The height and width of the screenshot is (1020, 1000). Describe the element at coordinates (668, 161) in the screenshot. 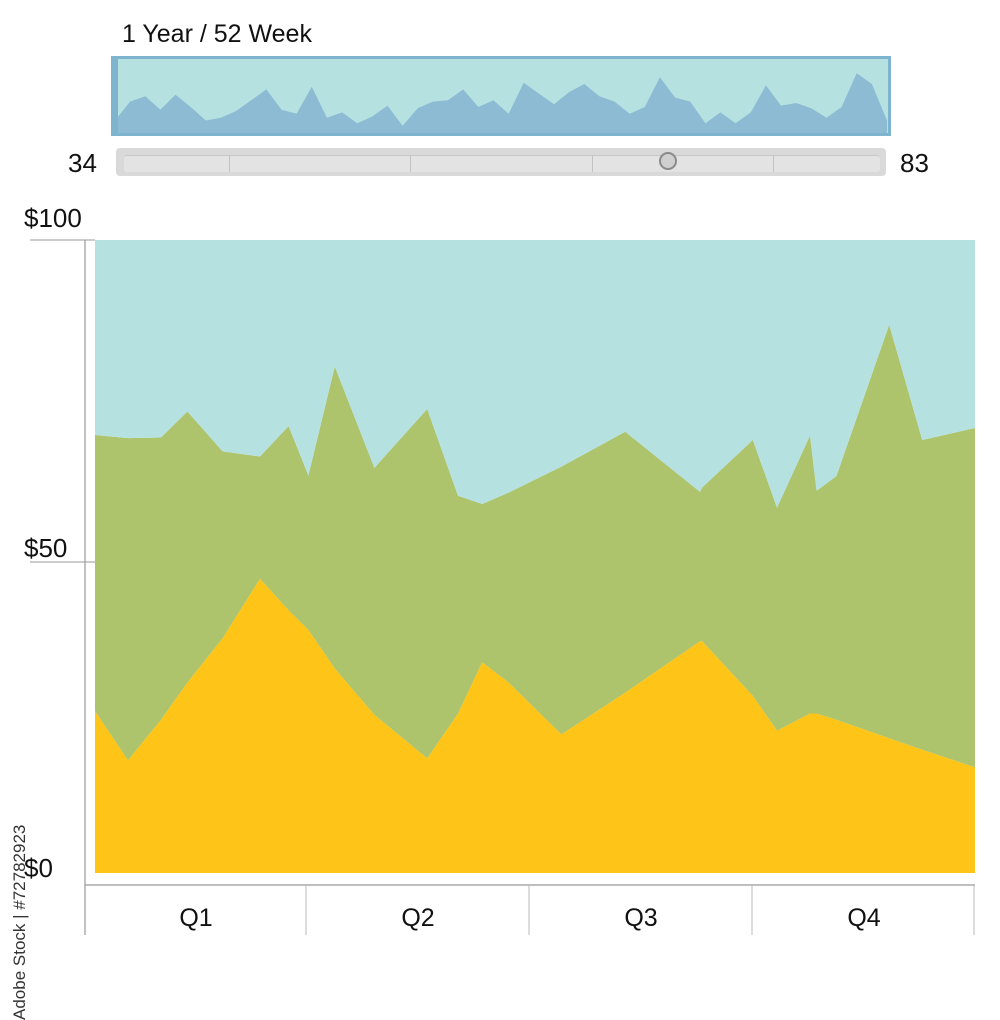

I see `slider-thumb` at that location.